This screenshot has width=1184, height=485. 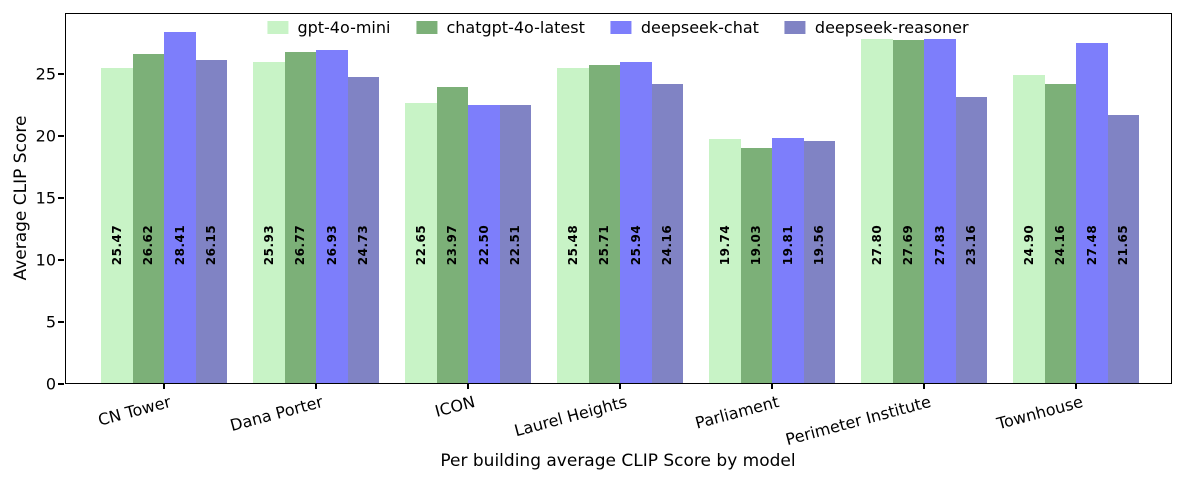 I want to click on bar-value-label: 28.41, so click(x=179, y=245).